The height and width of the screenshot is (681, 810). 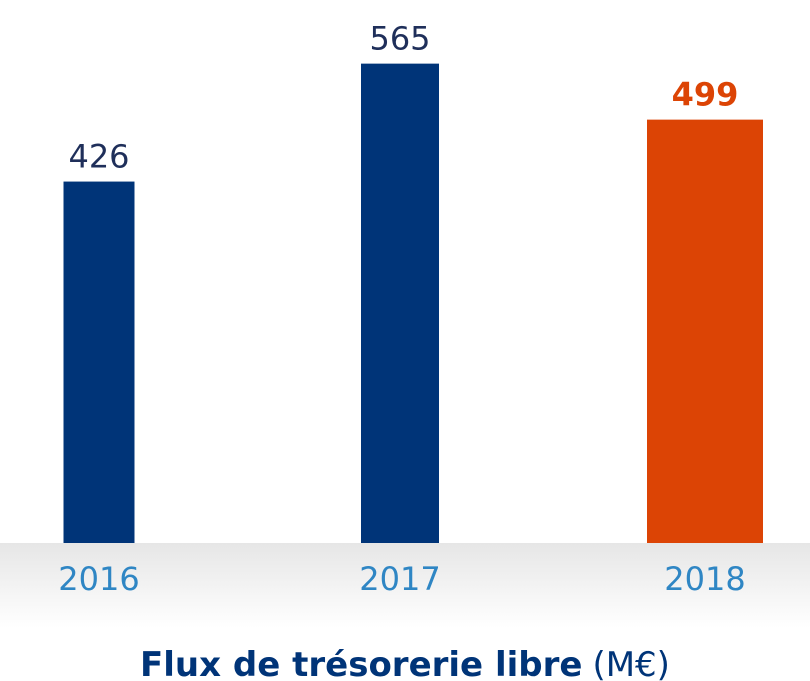 What do you see at coordinates (399, 39) in the screenshot?
I see `value-label: 565` at bounding box center [399, 39].